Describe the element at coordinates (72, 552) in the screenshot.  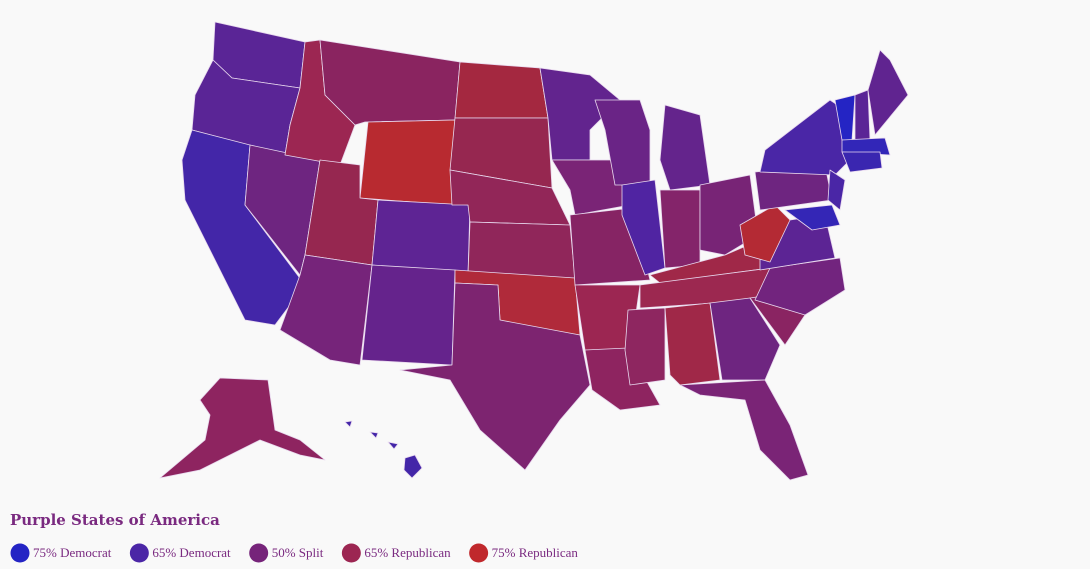
I see `legend-label: 75% Democrat` at that location.